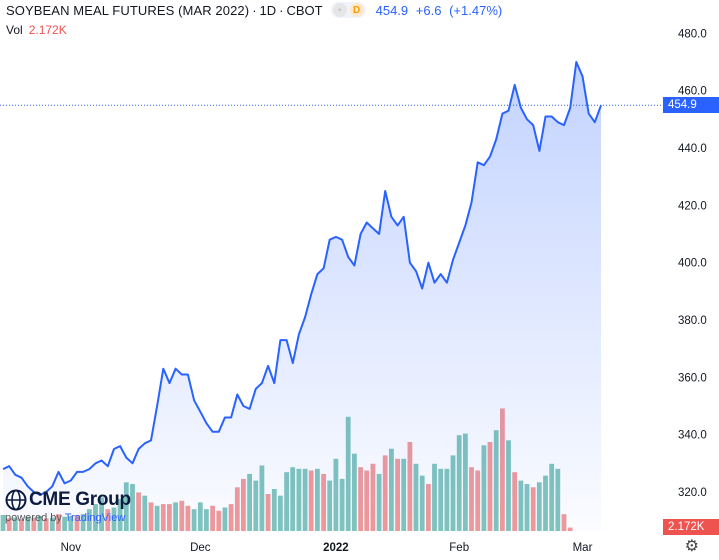 The width and height of the screenshot is (719, 560). What do you see at coordinates (336, 548) in the screenshot?
I see `x-tick-label: 2022` at bounding box center [336, 548].